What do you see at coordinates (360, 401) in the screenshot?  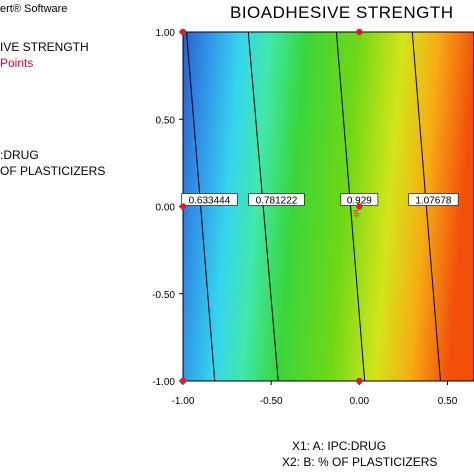 I see `x-tick-label-2: 0.00` at bounding box center [360, 401].